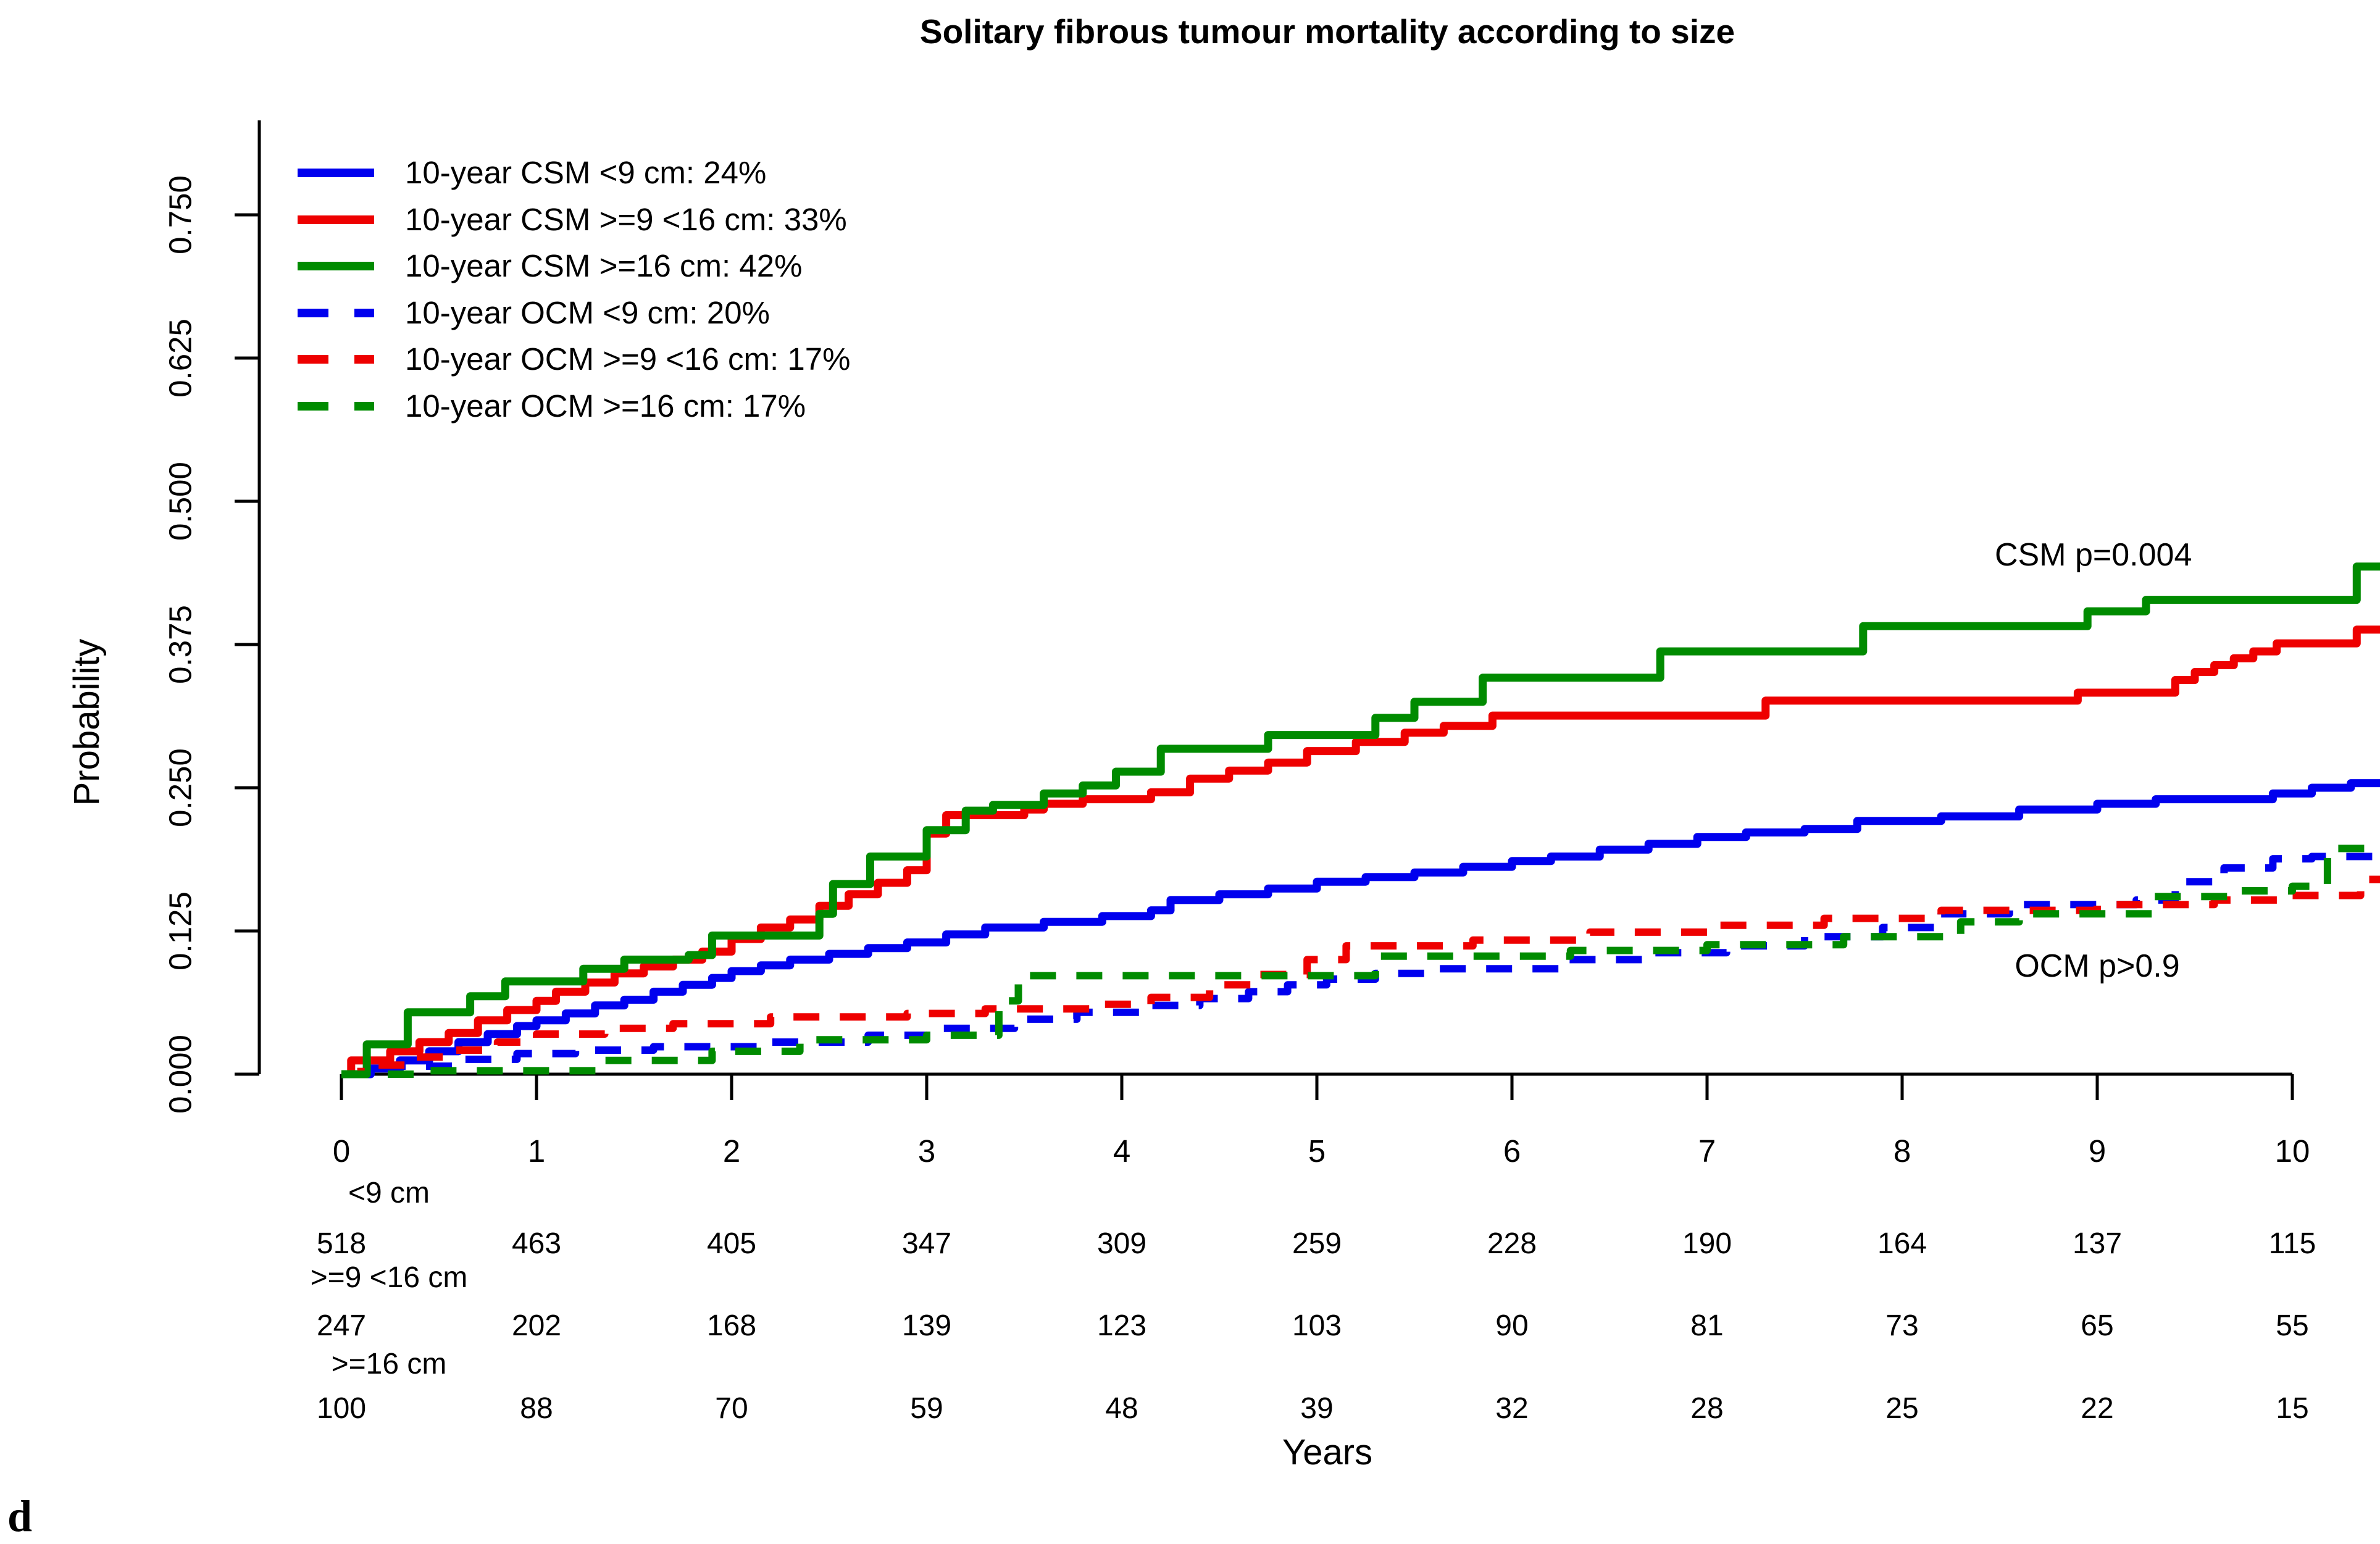 The image size is (2380, 1544). Describe the element at coordinates (181, 358) in the screenshot. I see `y-tick-label: 0.625` at that location.